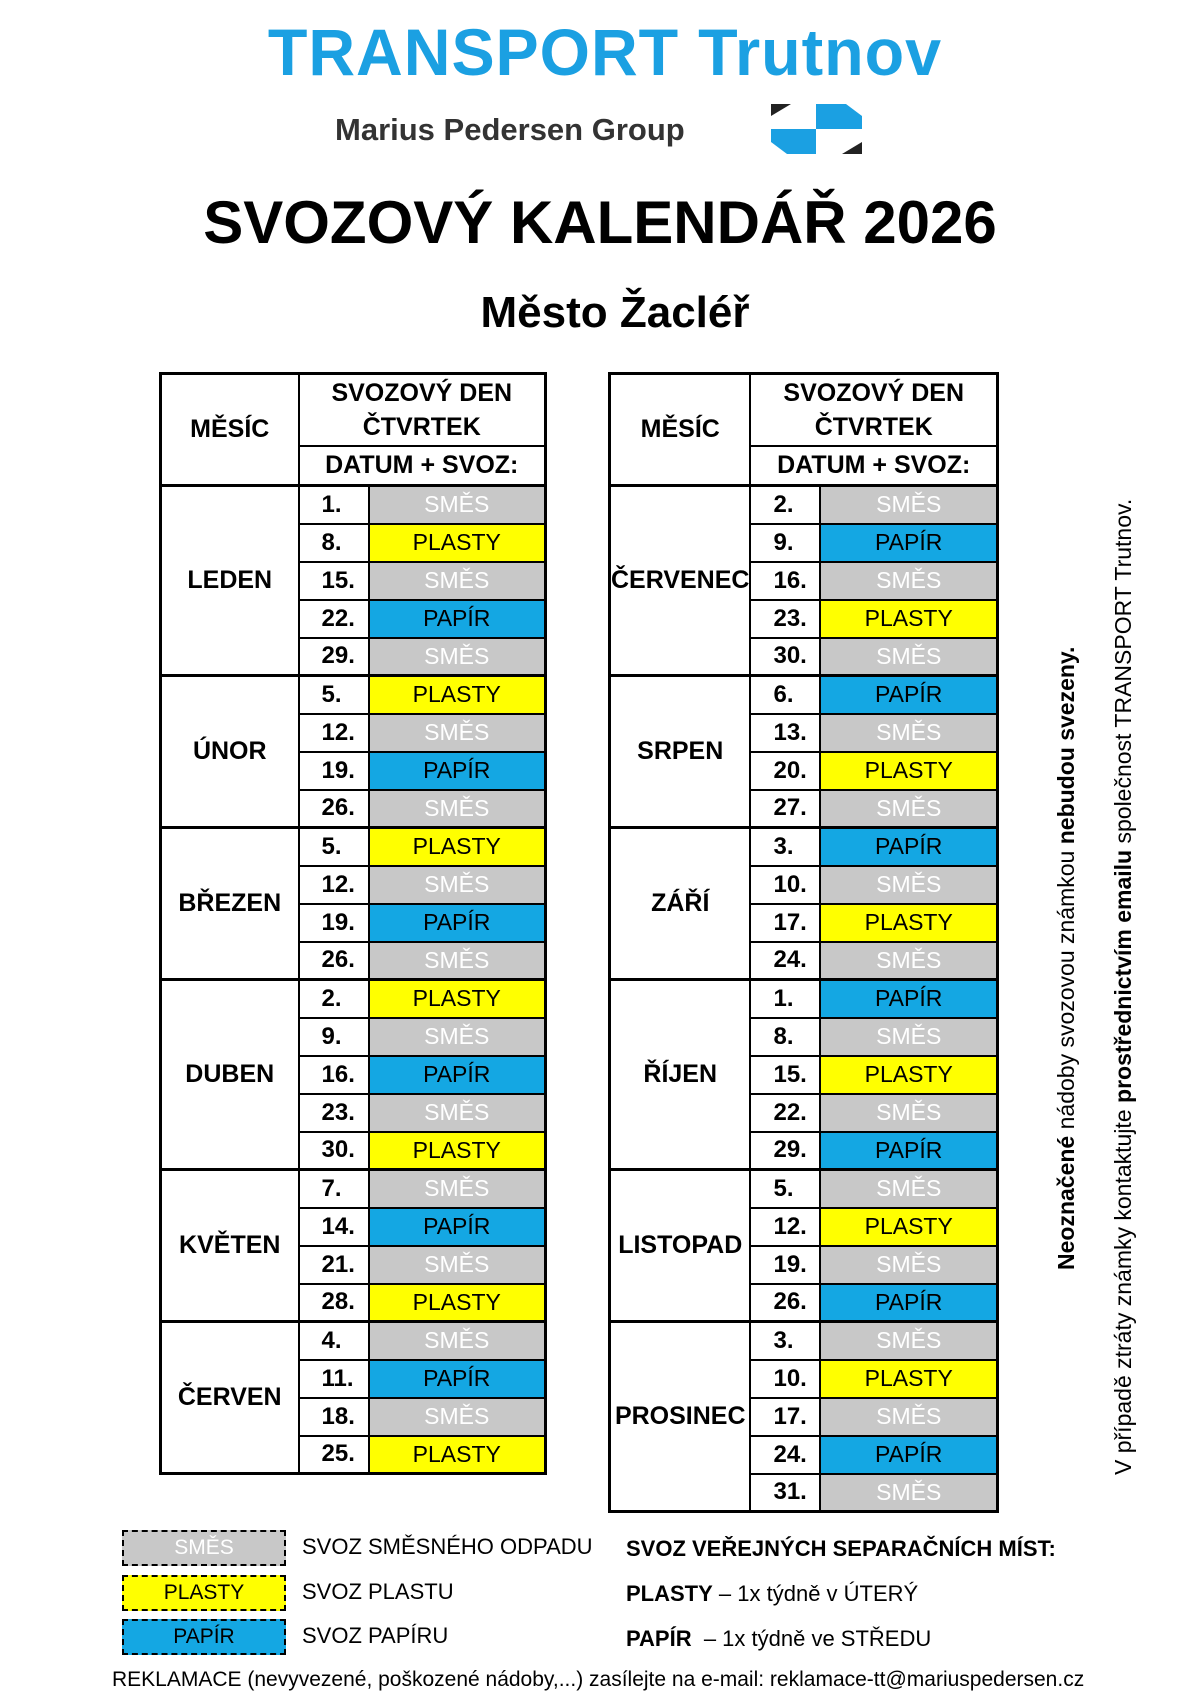 The width and height of the screenshot is (1200, 1696). I want to click on table-row: 13. SMĚS, so click(804, 732).